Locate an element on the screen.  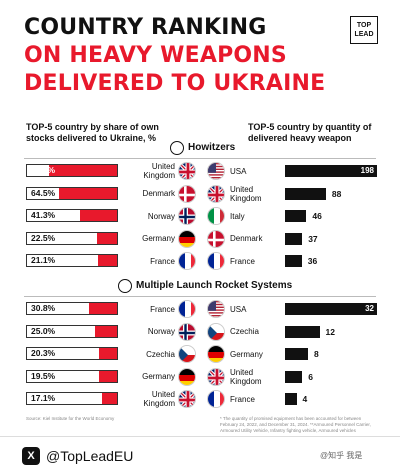
share-bar: 64.5% is located at coordinates (72, 193).